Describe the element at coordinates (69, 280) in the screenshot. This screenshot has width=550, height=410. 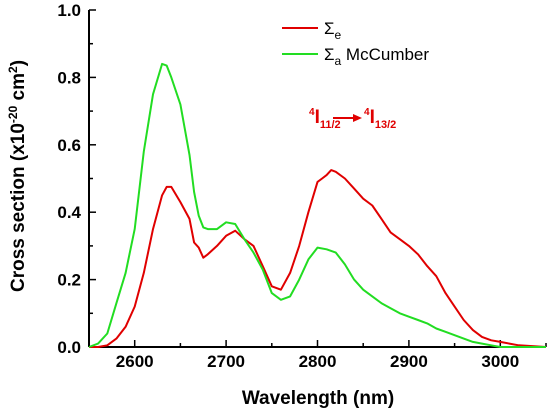
I see `y-tick-label: 0.2` at that location.